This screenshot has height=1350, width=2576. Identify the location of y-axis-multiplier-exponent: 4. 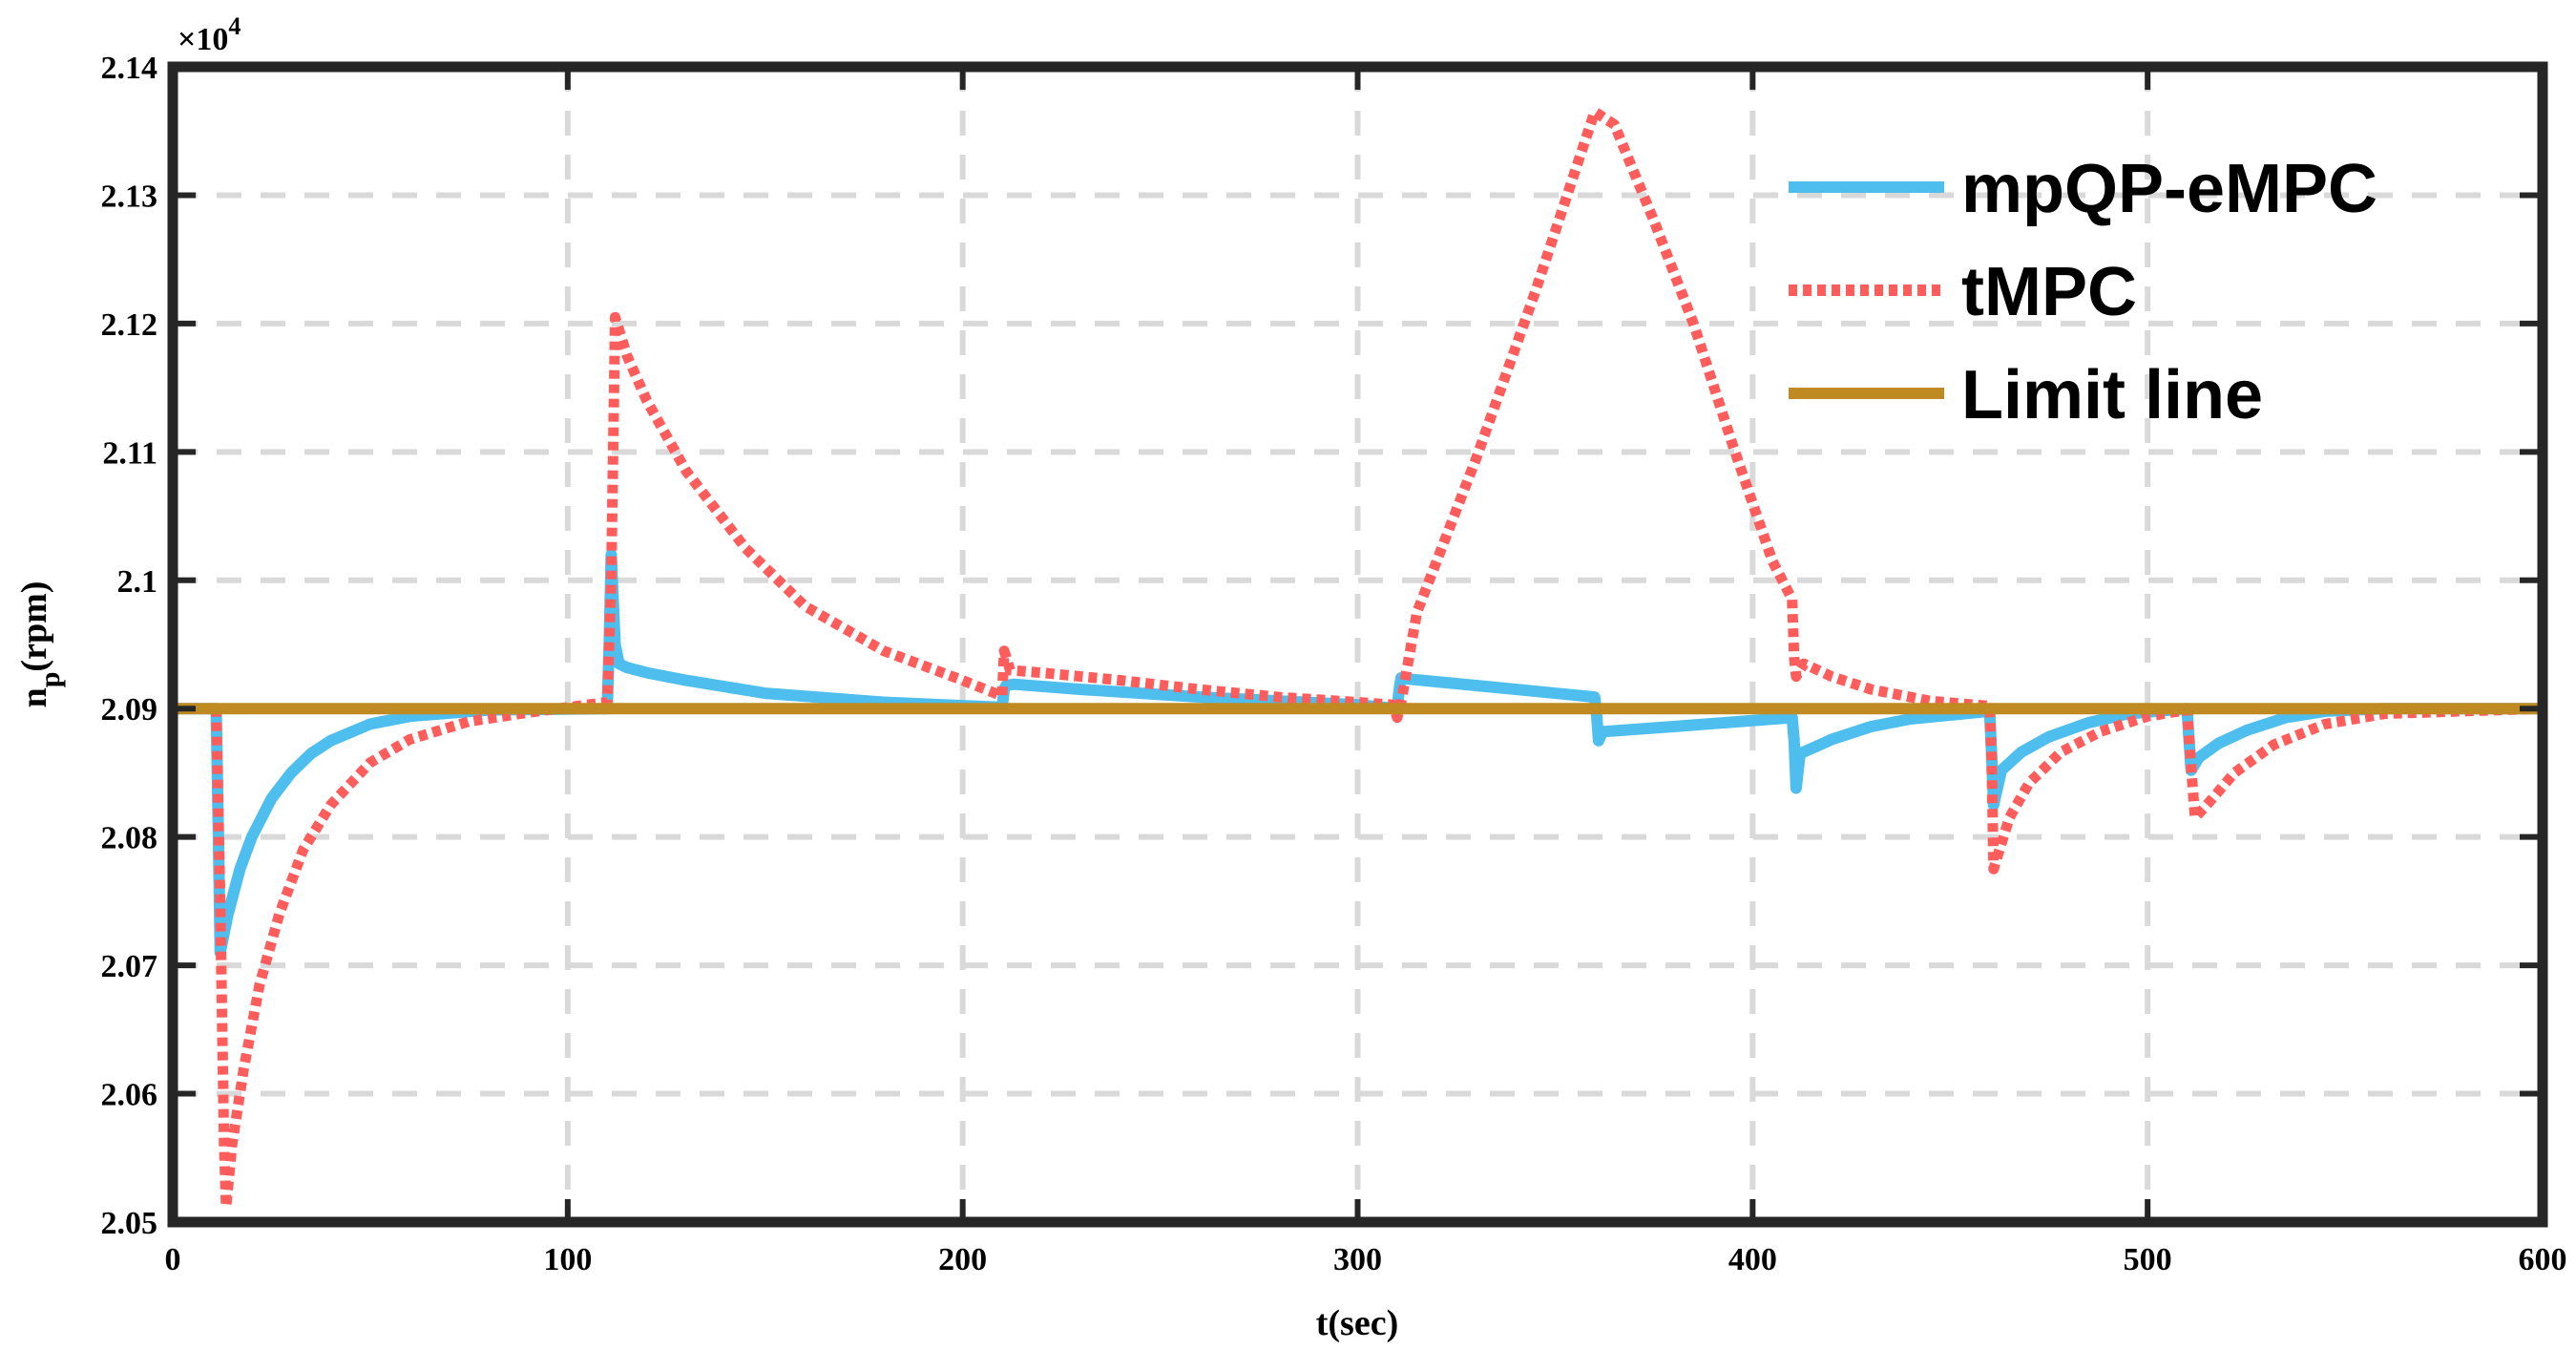
(234, 26).